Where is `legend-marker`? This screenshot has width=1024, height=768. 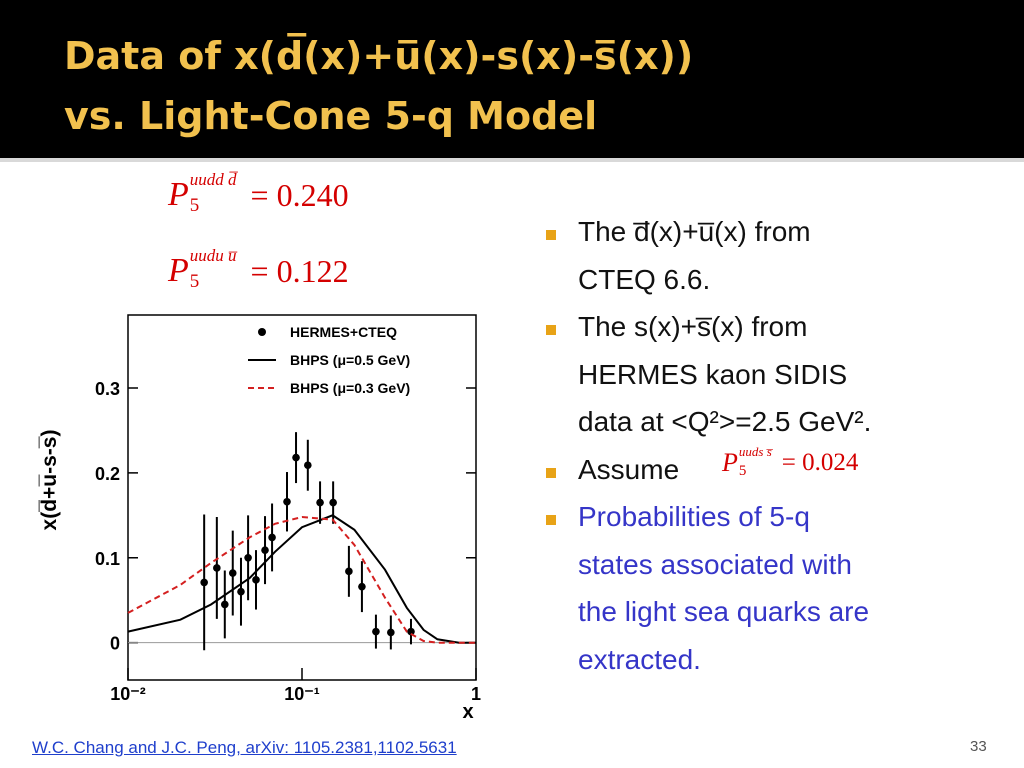
legend-marker is located at coordinates (262, 332).